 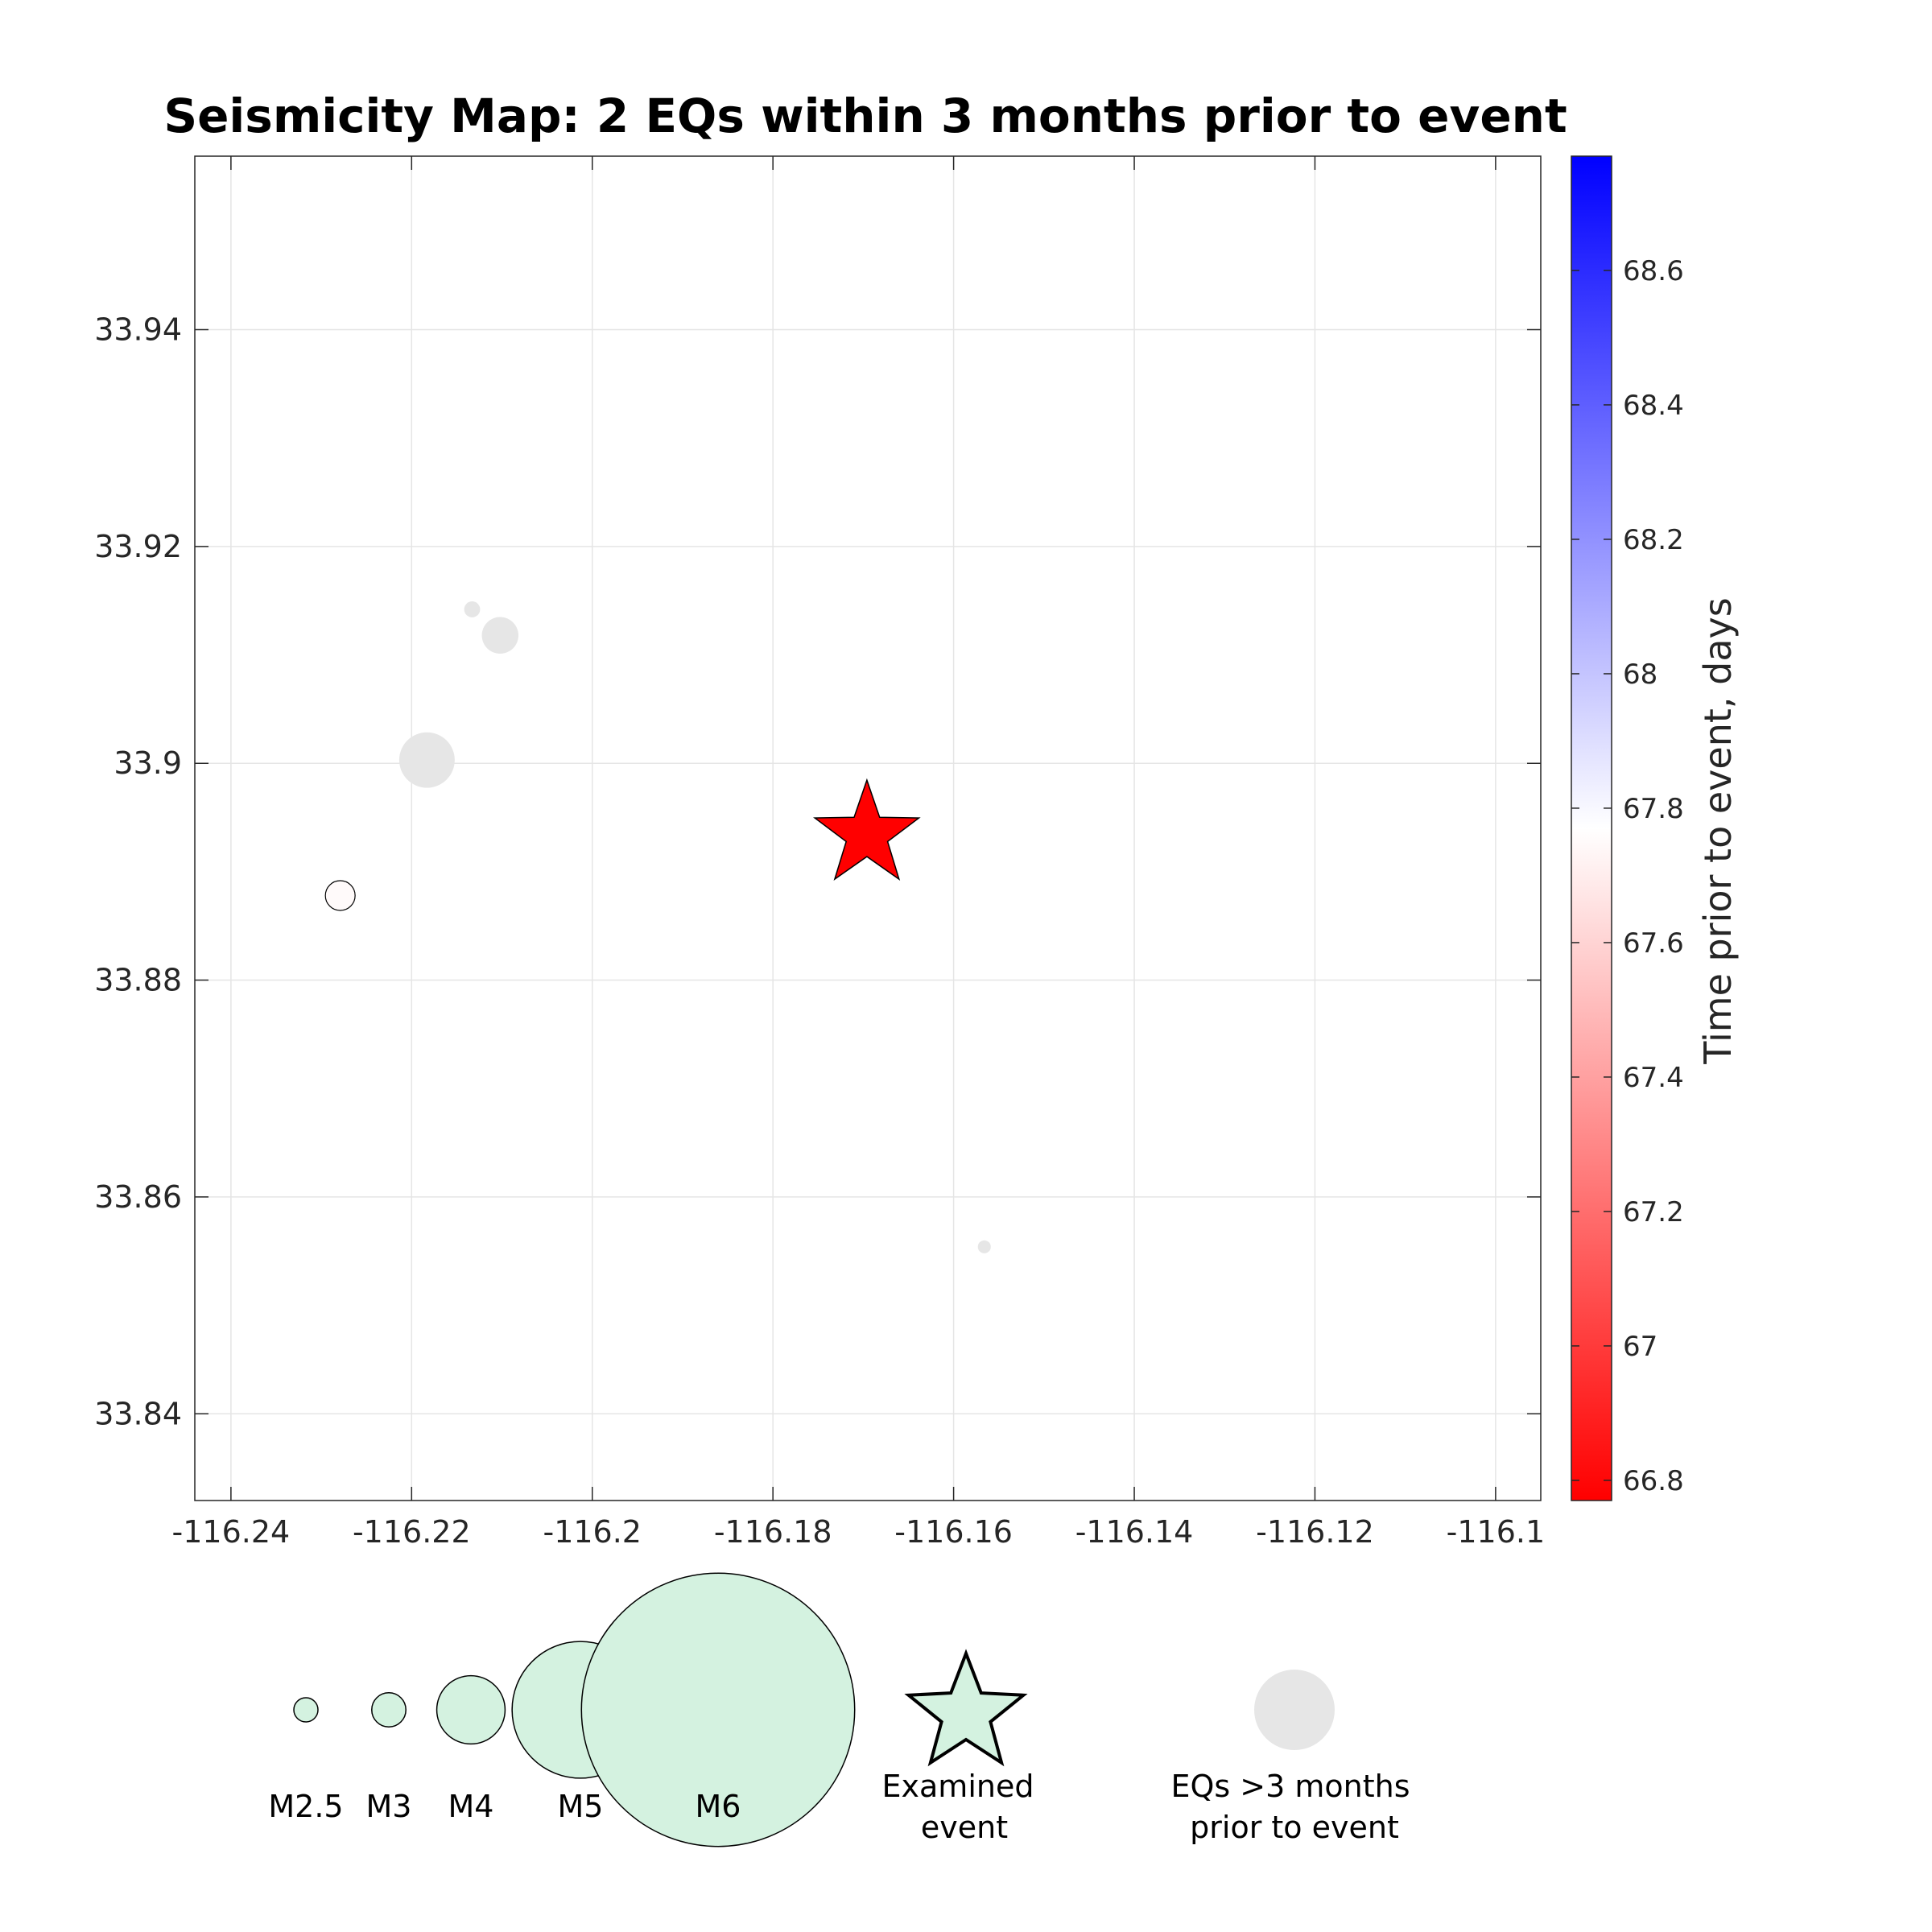 I want to click on legend-star-icon, so click(x=966, y=1708).